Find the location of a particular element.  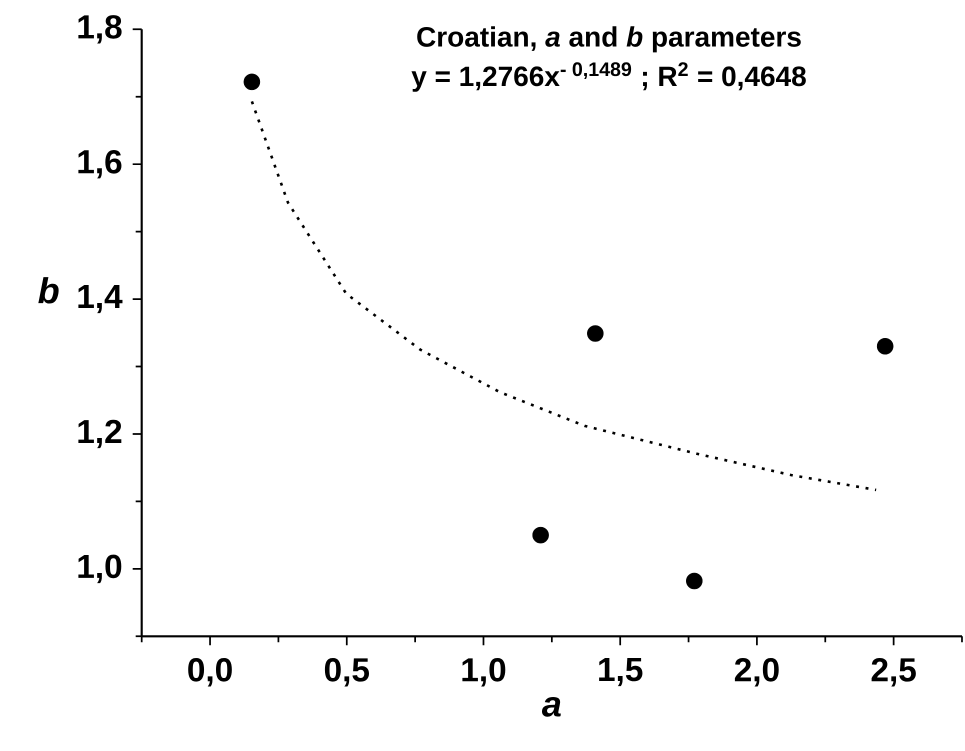

y-tick-label: 1,4 is located at coordinates (100, 299).